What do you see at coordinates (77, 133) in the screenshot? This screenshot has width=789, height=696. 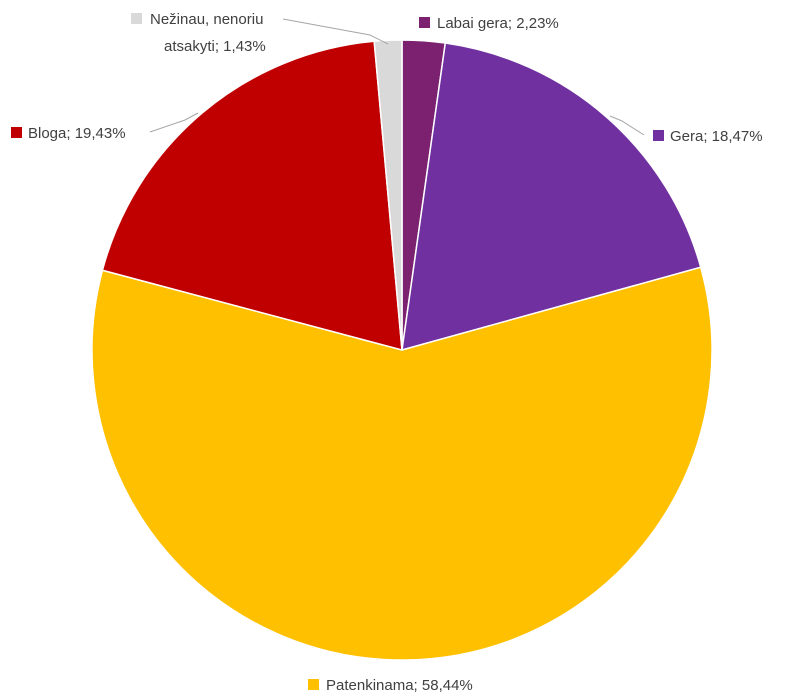 I see `data-label-bloga: Bloga; 19,43%` at bounding box center [77, 133].